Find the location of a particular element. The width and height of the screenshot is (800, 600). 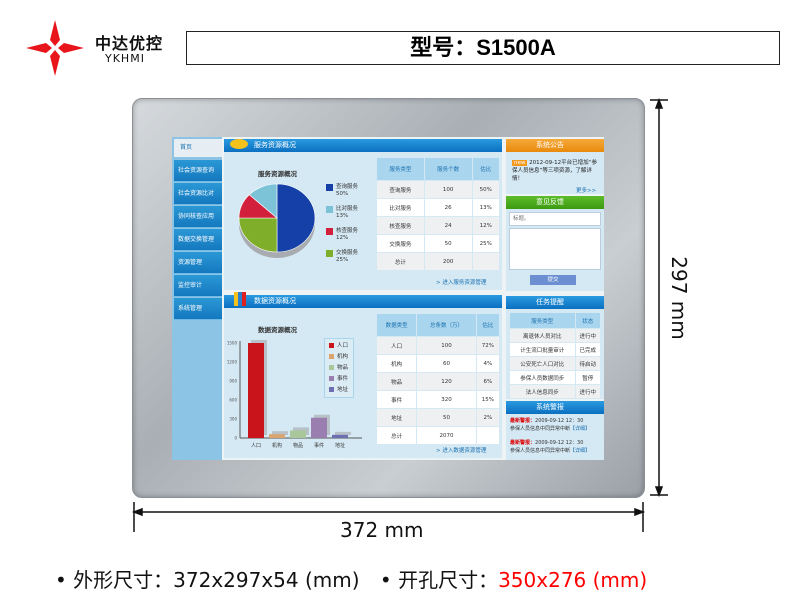

column-header: 数据类型 is located at coordinates (396, 325).